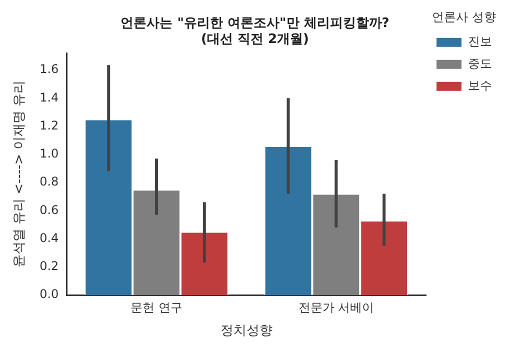 The width and height of the screenshot is (514, 349). What do you see at coordinates (49, 125) in the screenshot?
I see `y-tick-label: 1.2` at bounding box center [49, 125].